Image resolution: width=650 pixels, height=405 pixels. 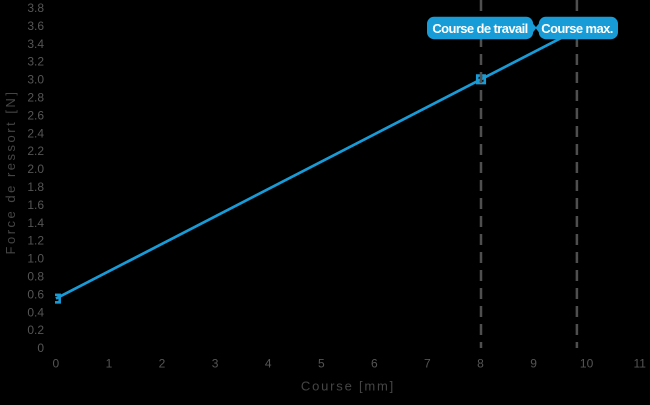 What do you see at coordinates (35, 259) in the screenshot?
I see `svg-text: 1.0` at bounding box center [35, 259].